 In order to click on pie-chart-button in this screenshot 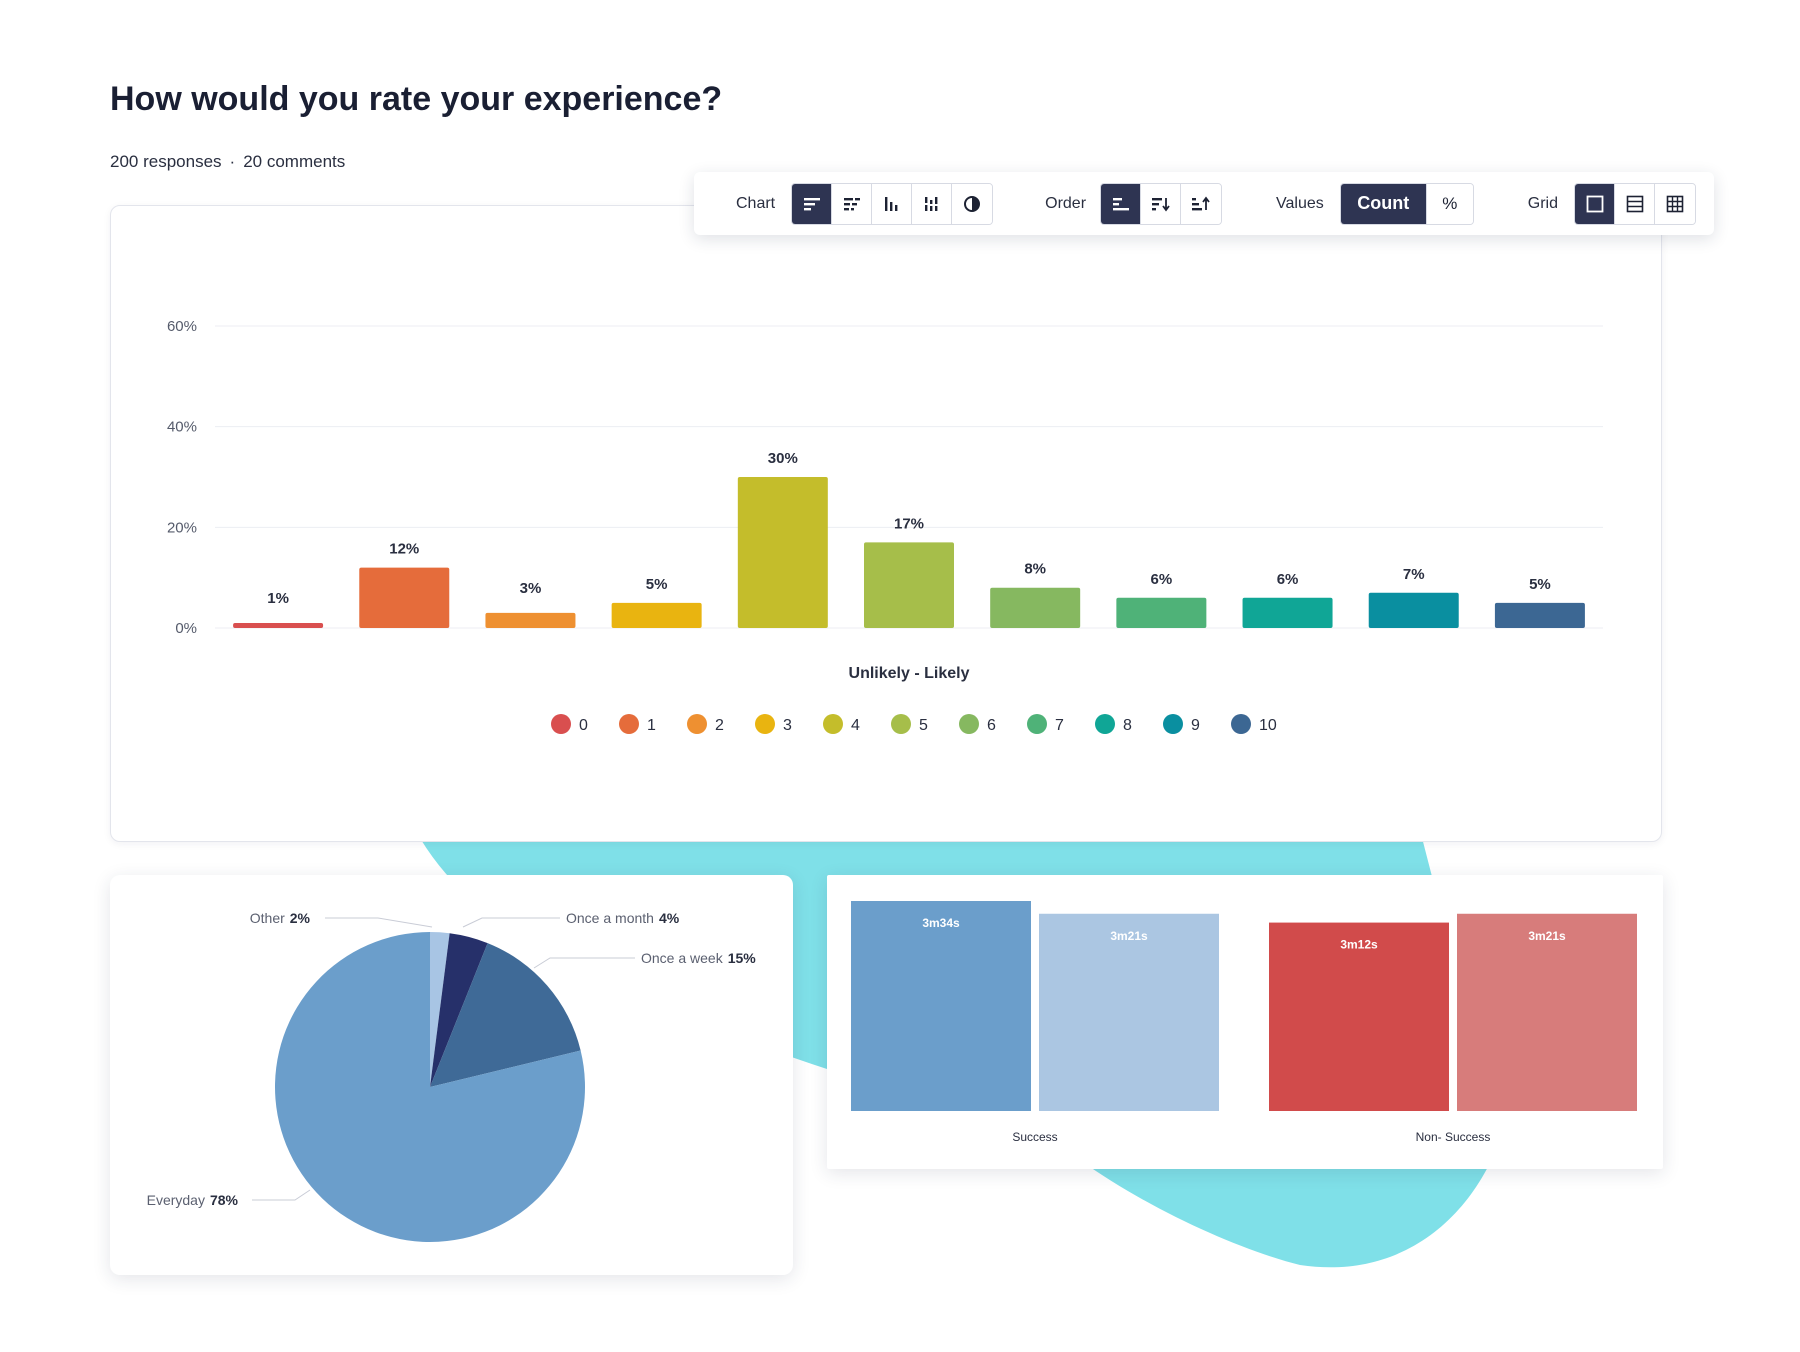, I will do `click(972, 203)`.